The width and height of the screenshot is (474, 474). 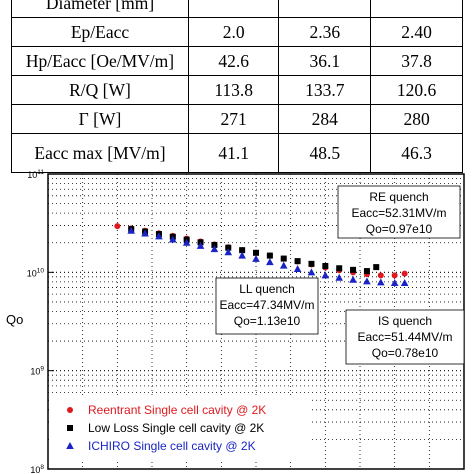 What do you see at coordinates (37, 469) in the screenshot?
I see `y-tick-label: 108` at bounding box center [37, 469].